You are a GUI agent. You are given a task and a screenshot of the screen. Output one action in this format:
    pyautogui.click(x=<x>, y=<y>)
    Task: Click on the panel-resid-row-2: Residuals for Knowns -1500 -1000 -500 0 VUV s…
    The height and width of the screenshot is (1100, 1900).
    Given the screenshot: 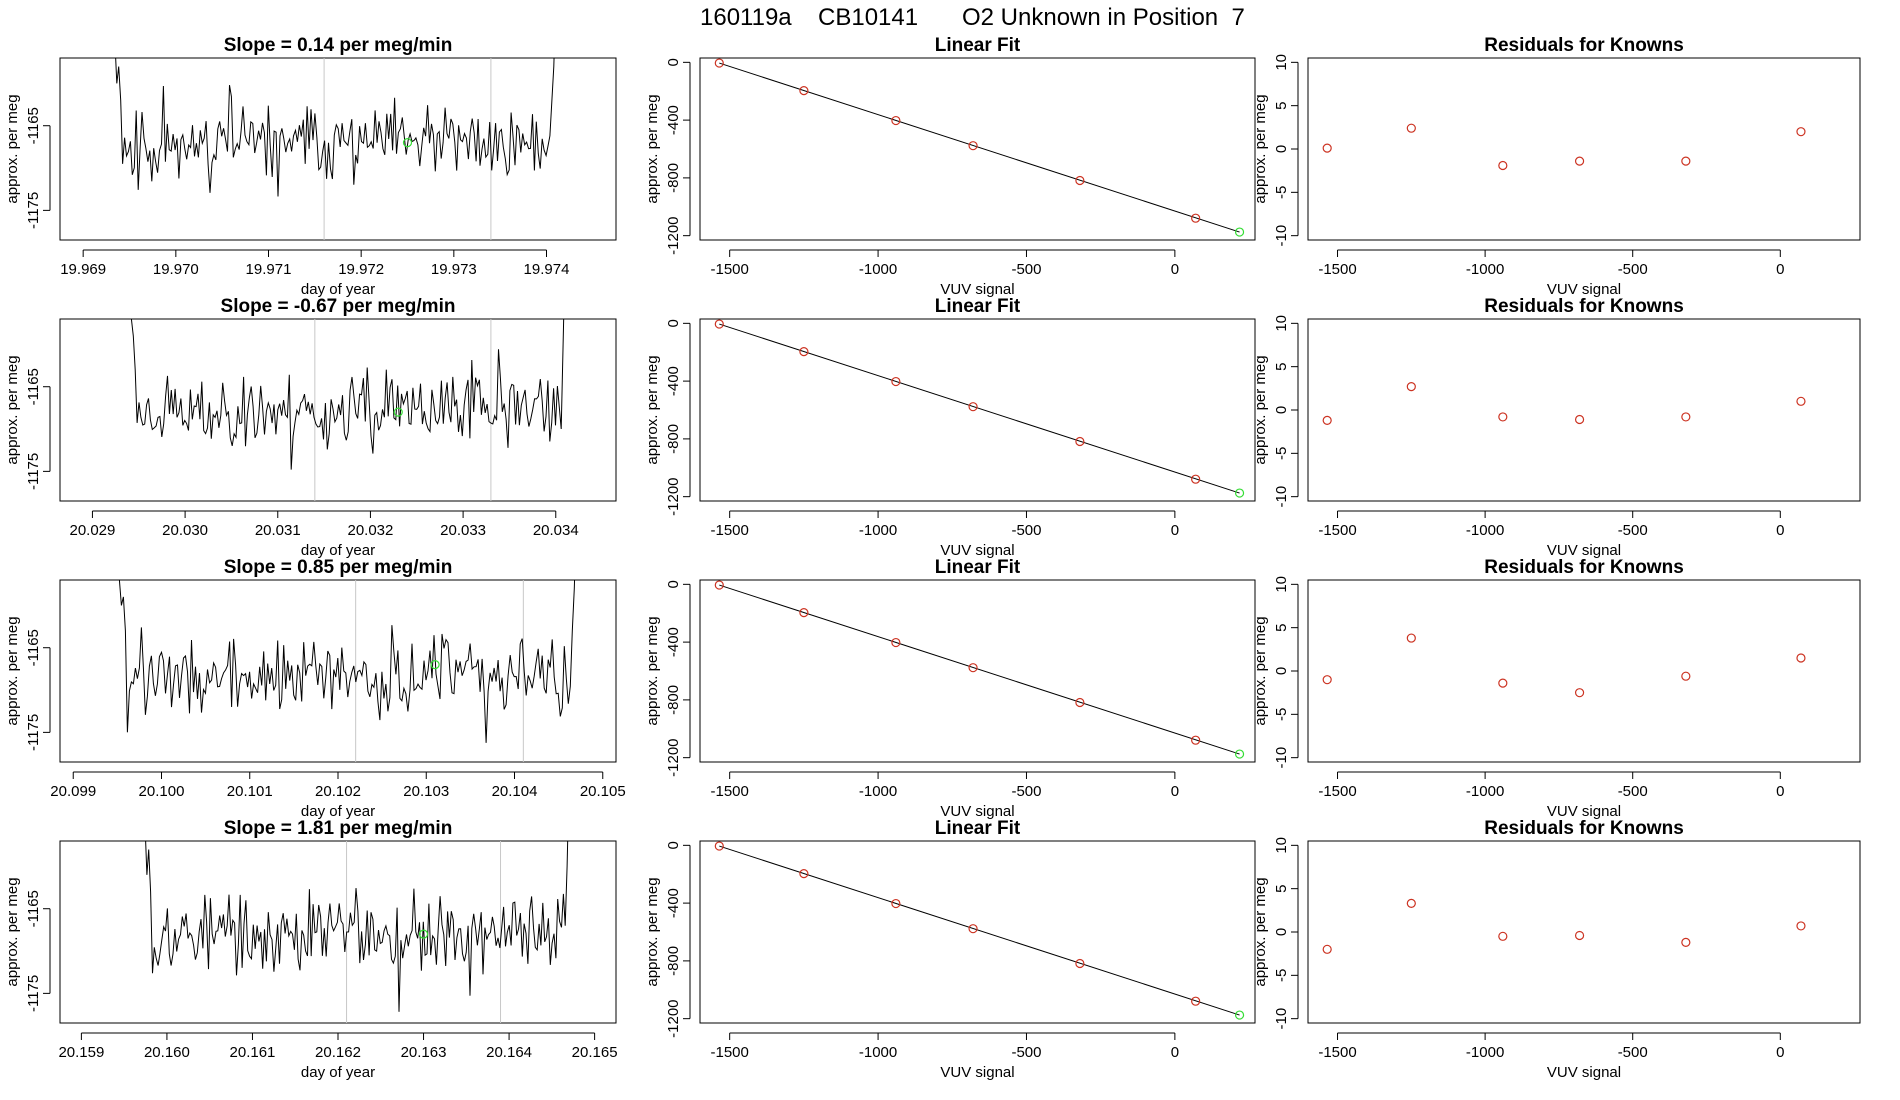 What is the action you would take?
    pyautogui.click(x=1556, y=427)
    